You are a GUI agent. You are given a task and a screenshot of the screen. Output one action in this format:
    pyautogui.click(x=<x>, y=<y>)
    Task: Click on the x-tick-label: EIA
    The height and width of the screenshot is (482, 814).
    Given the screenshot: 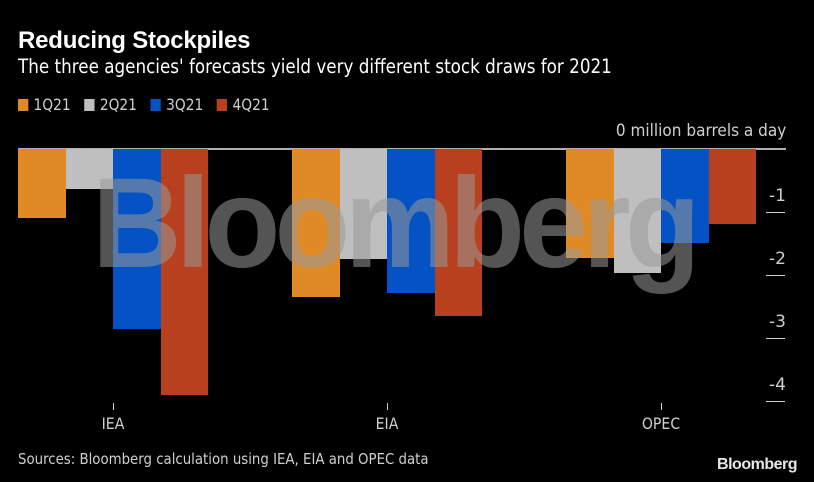 What is the action you would take?
    pyautogui.click(x=387, y=423)
    